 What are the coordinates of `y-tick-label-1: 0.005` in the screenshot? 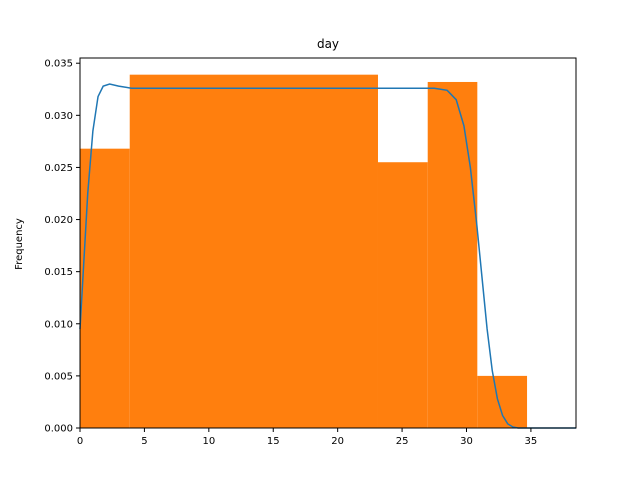 It's located at (58, 376).